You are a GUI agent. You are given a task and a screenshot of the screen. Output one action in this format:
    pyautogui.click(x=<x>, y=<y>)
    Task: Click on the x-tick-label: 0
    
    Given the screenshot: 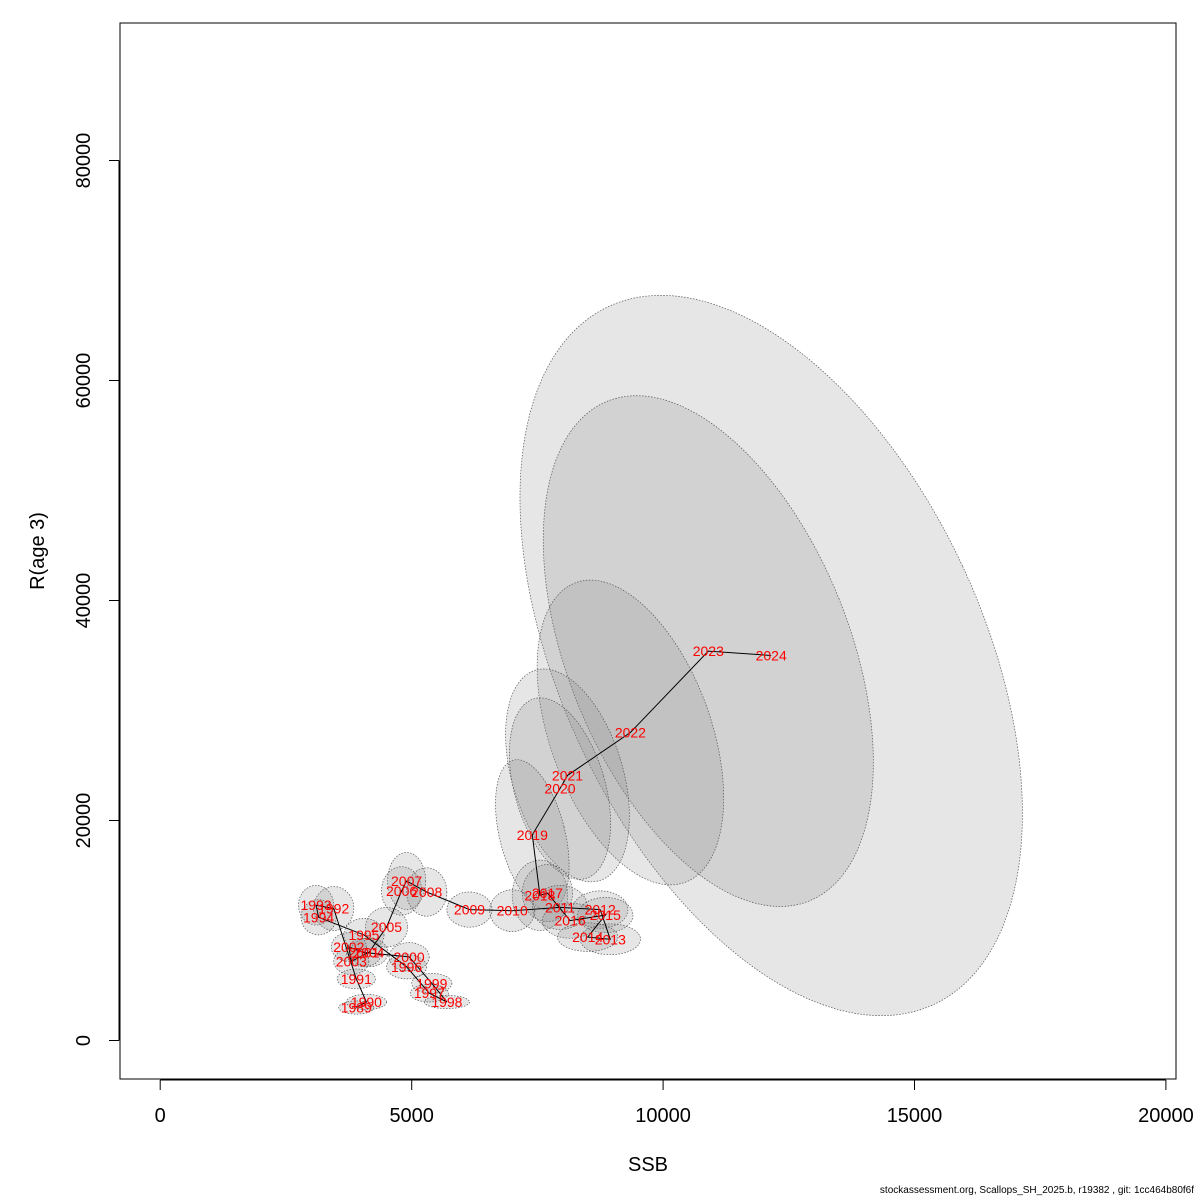 What is the action you would take?
    pyautogui.click(x=160, y=1116)
    